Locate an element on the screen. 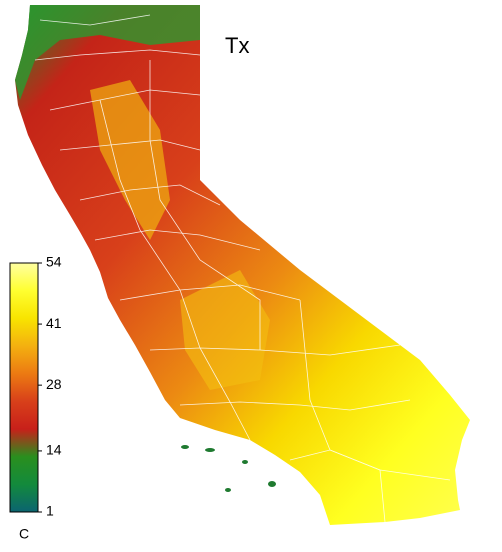 This screenshot has width=502, height=552. colorbar: C 1 14 28 41 54 is located at coordinates (35, 398).